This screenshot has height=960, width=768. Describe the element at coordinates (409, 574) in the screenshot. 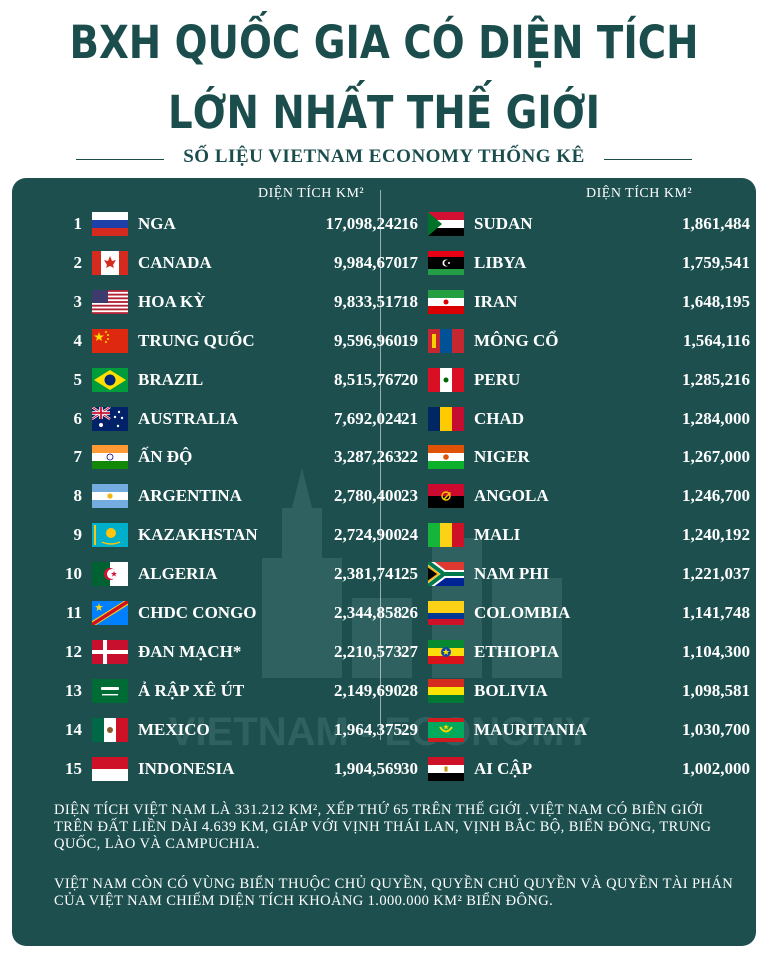

I see `rank-number: 25` at that location.